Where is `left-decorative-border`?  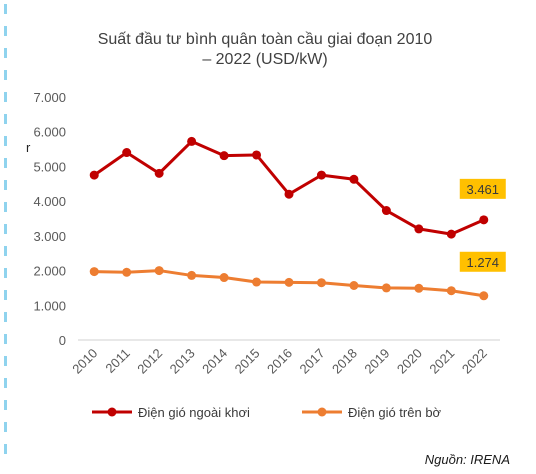
left-decorative-border is located at coordinates (5, 237).